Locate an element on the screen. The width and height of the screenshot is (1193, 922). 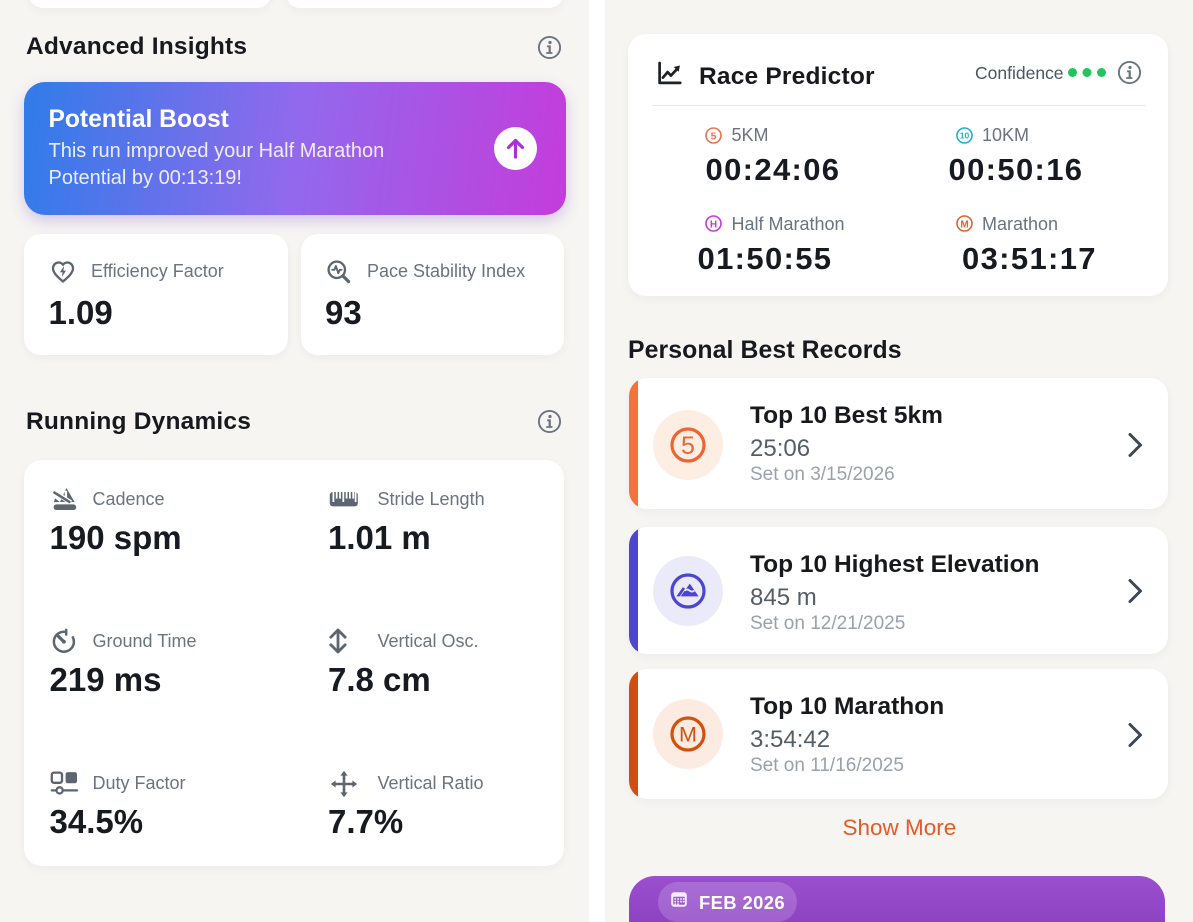
svg-text: 10 is located at coordinates (965, 135).